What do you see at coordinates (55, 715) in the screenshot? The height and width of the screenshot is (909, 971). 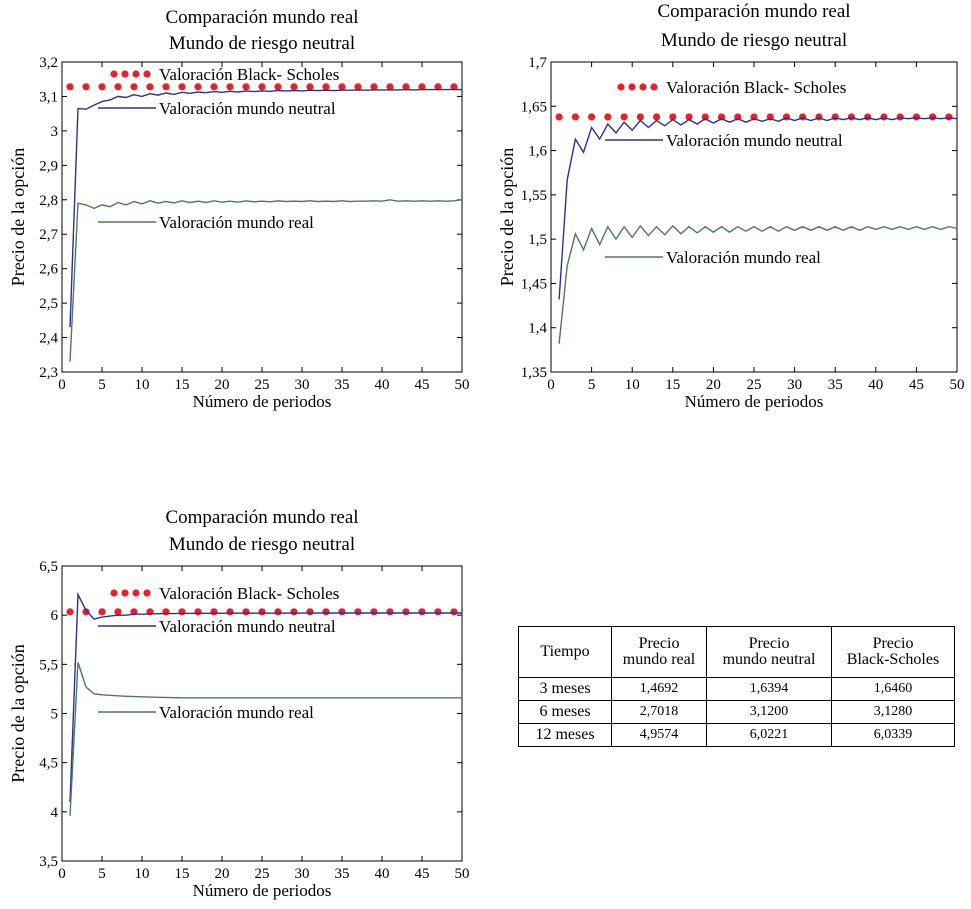 I see `y-tick-label: 5` at bounding box center [55, 715].